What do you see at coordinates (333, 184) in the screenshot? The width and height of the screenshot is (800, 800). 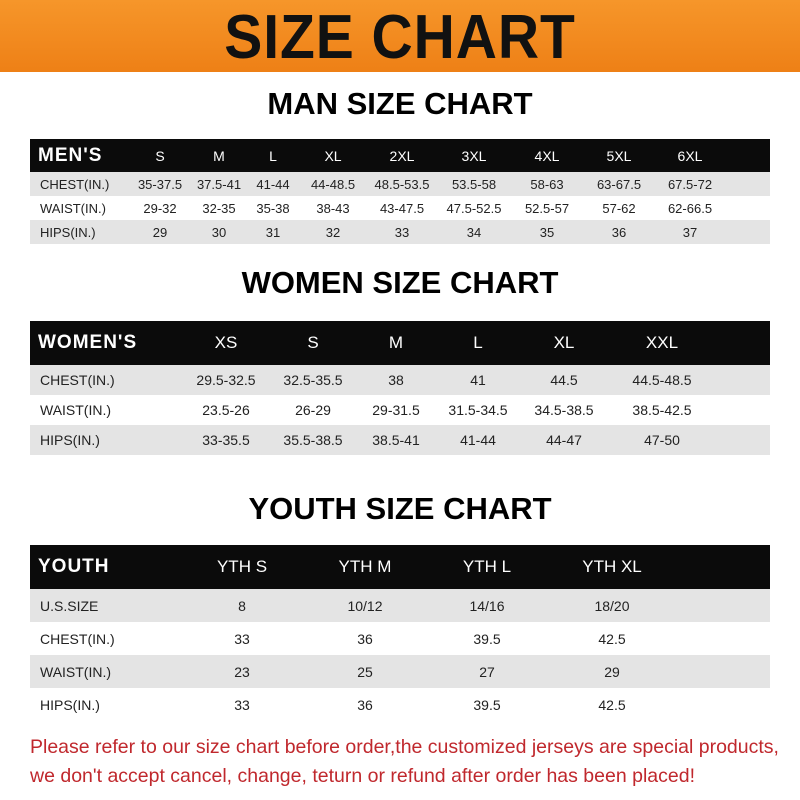 I see `size-value: 44-48.5` at bounding box center [333, 184].